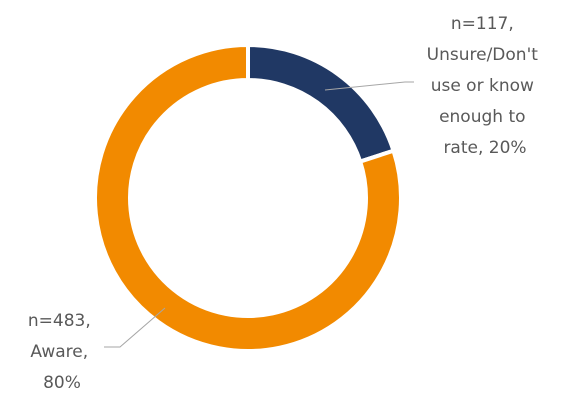 Image resolution: width=582 pixels, height=394 pixels. What do you see at coordinates (483, 55) in the screenshot?
I see `data-label-unsure-line: Unsure/Don't` at bounding box center [483, 55].